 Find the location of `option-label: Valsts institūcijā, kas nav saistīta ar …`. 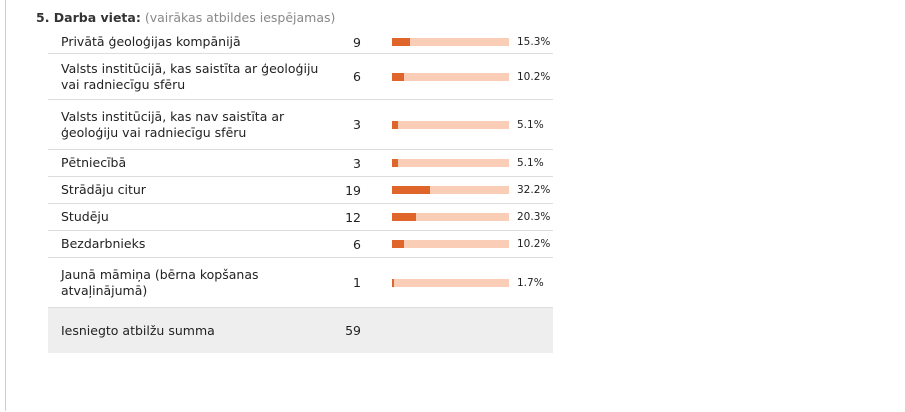

option-label: Valsts institūcijā, kas nav saistīta ar … is located at coordinates (173, 124).